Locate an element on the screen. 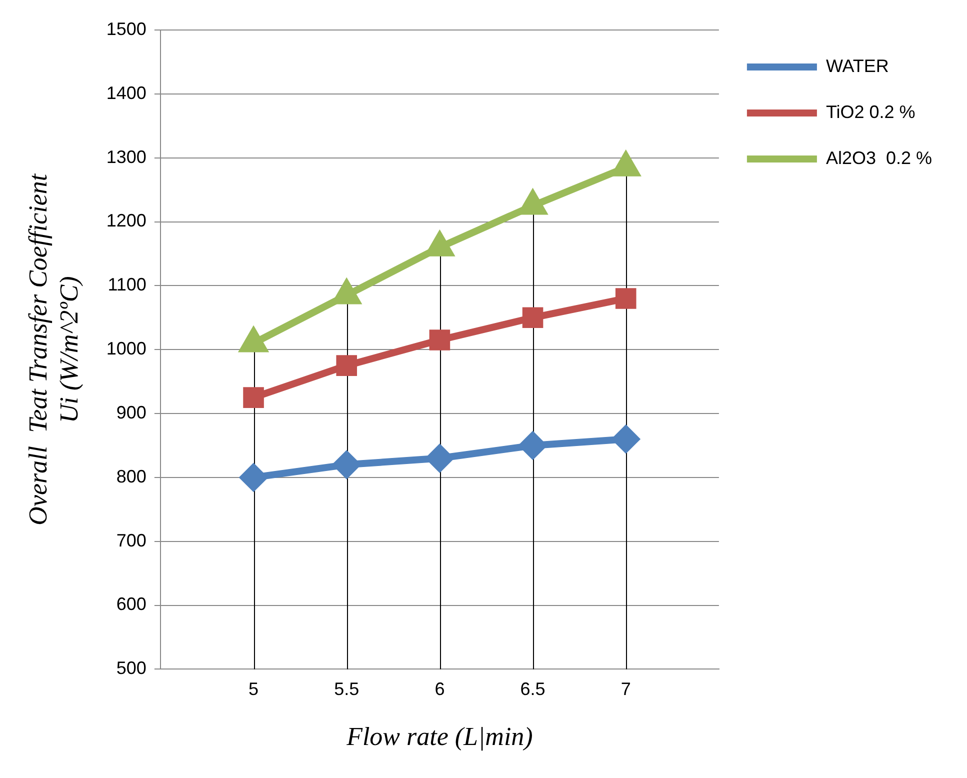  legend-label: TiO2 0.2 % is located at coordinates (871, 112).